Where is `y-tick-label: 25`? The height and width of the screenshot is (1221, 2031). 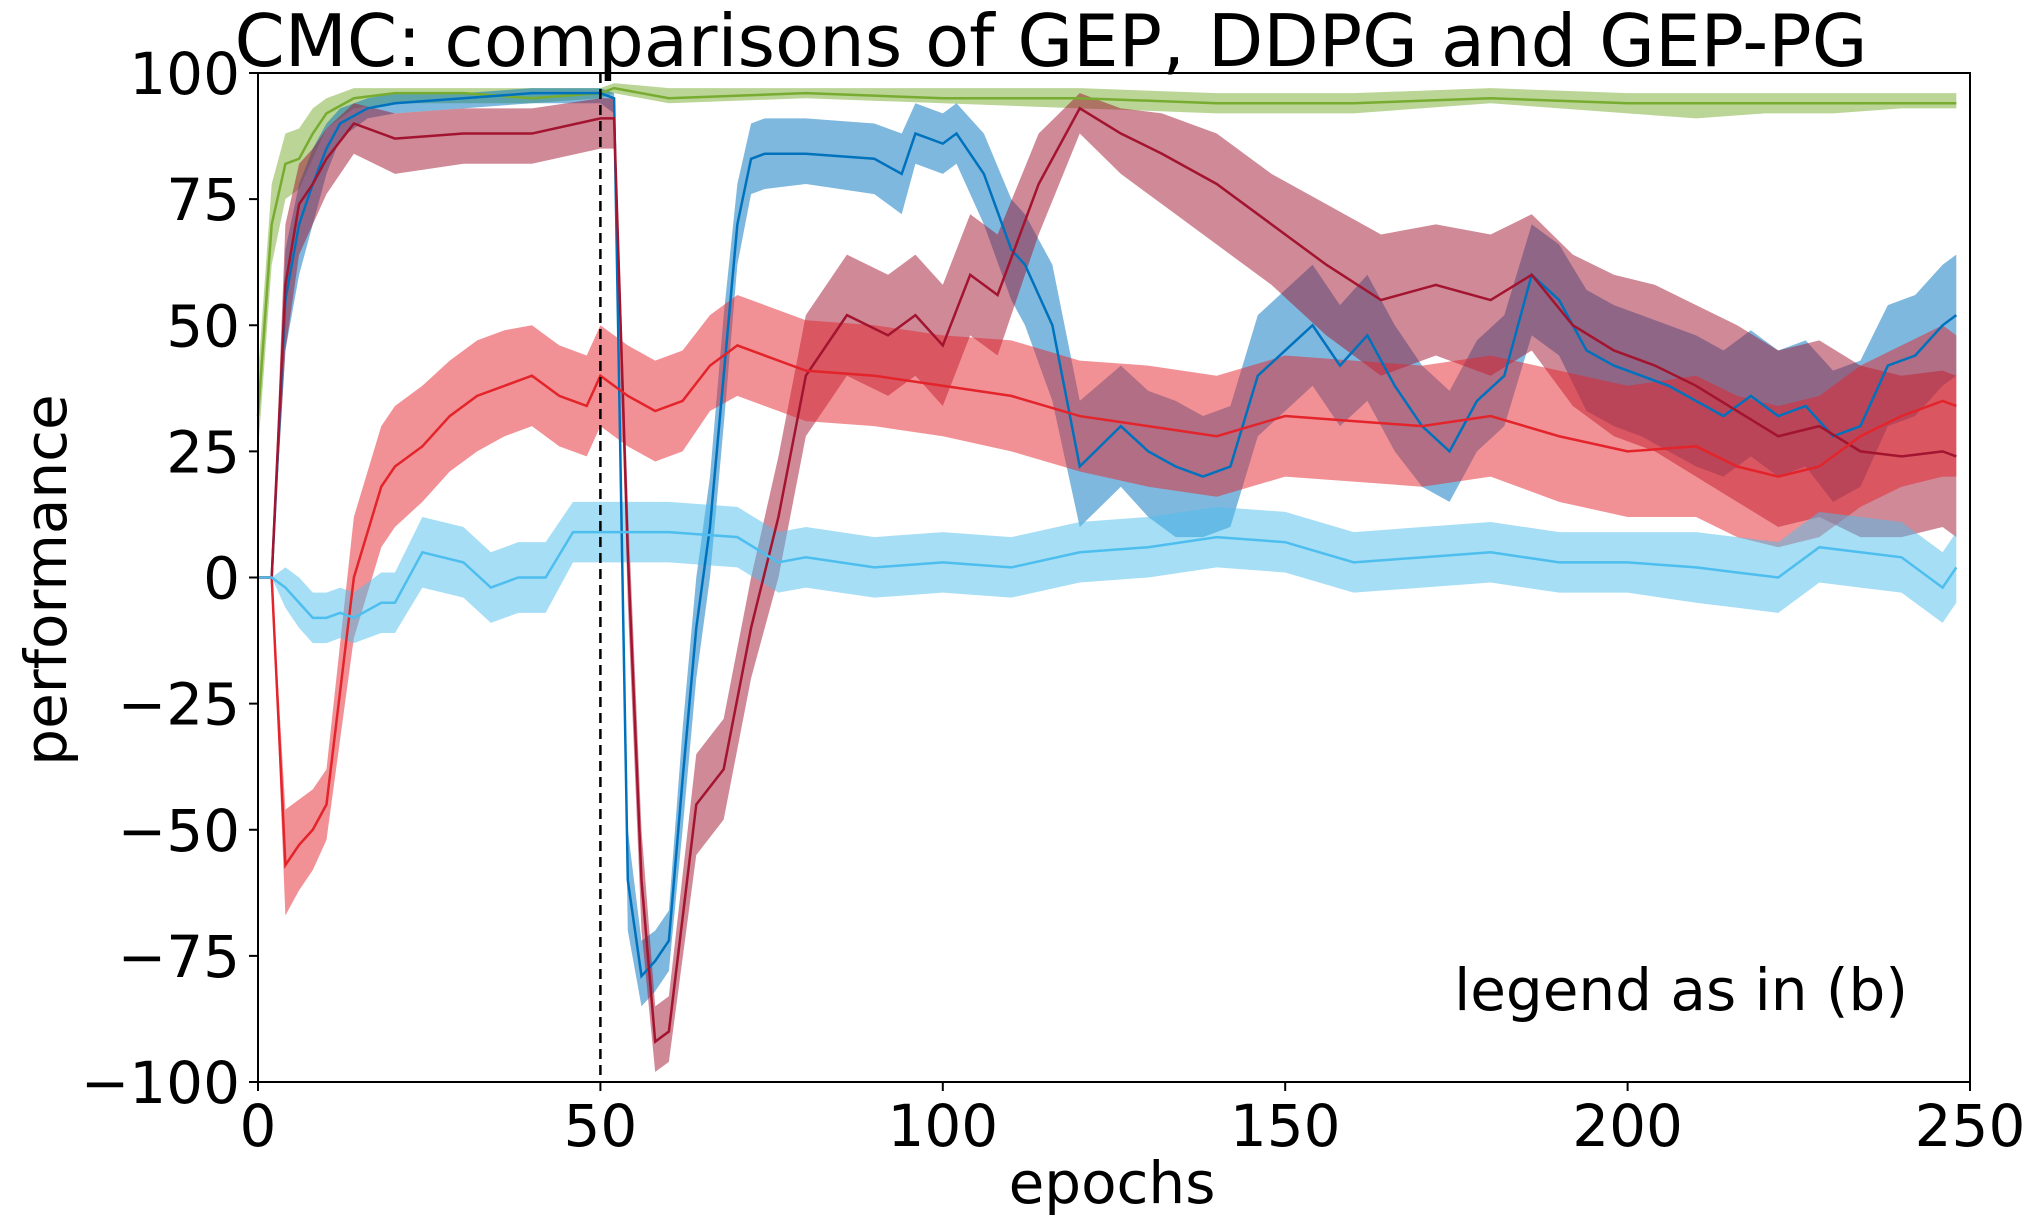 y-tick-label: 25 is located at coordinates (203, 452).